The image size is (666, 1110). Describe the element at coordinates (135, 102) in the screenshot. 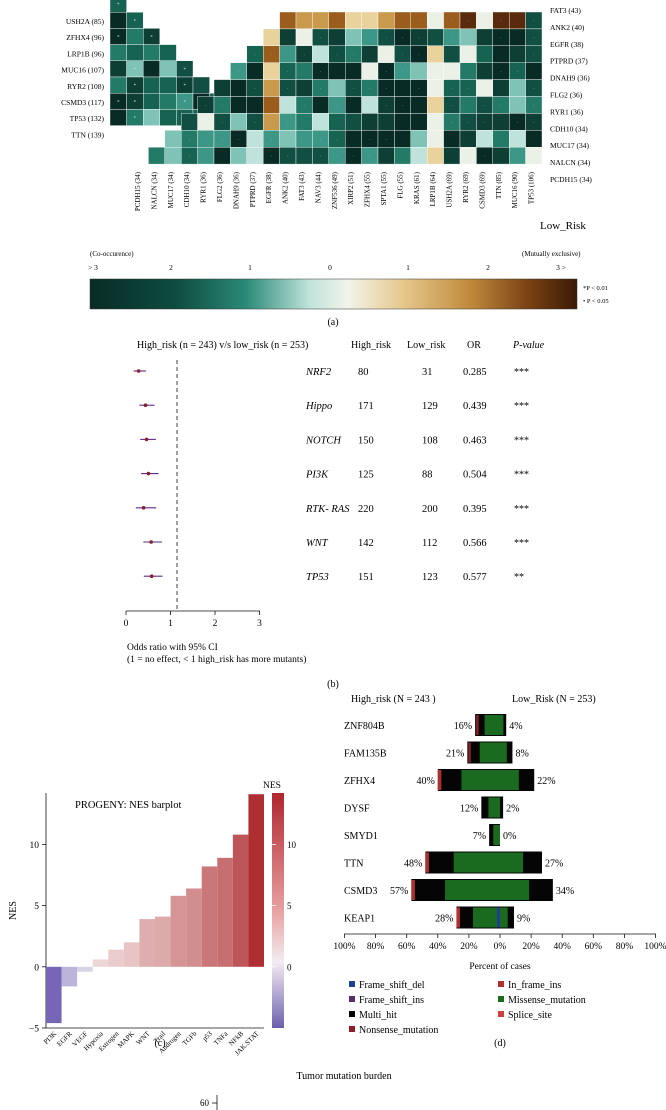

I see `cell-sig-mark: *` at that location.